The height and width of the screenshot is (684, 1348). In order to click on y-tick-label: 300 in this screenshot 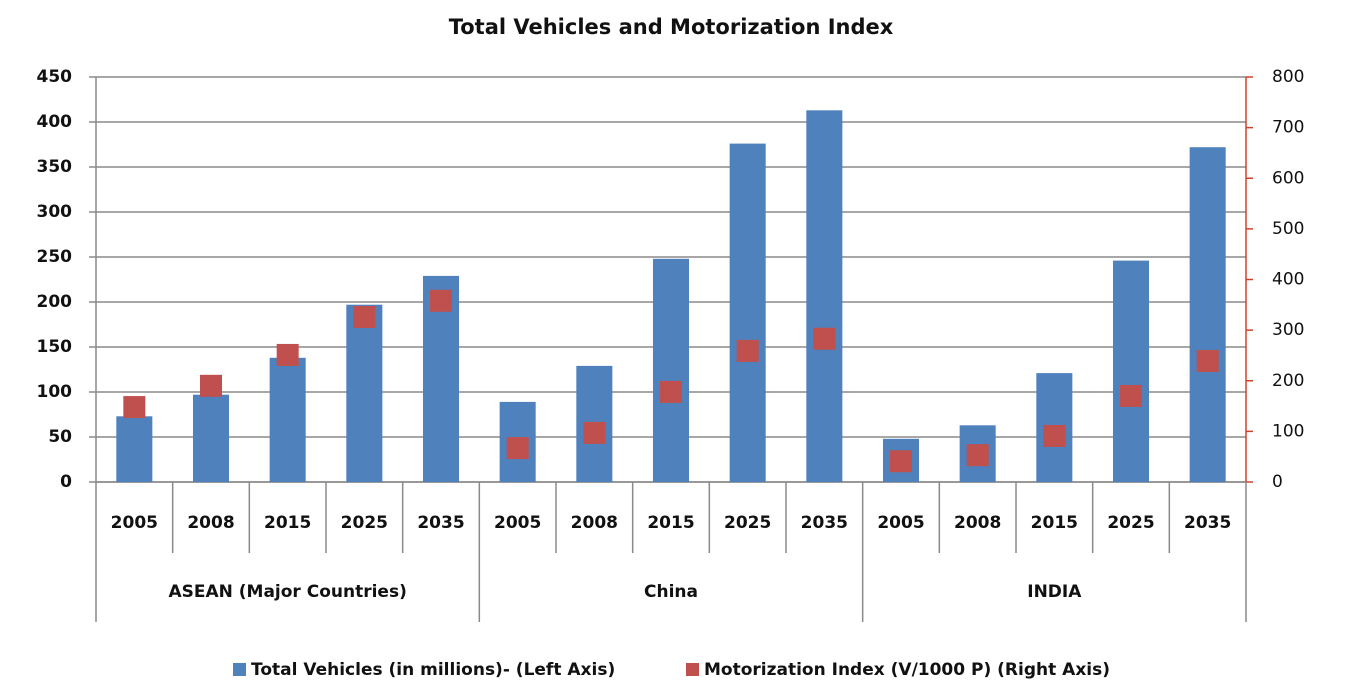, I will do `click(55, 212)`.